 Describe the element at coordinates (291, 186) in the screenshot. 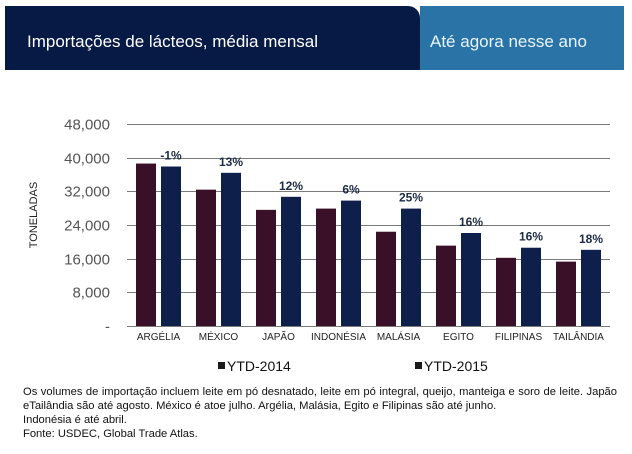

I see `data-label: 12%` at that location.